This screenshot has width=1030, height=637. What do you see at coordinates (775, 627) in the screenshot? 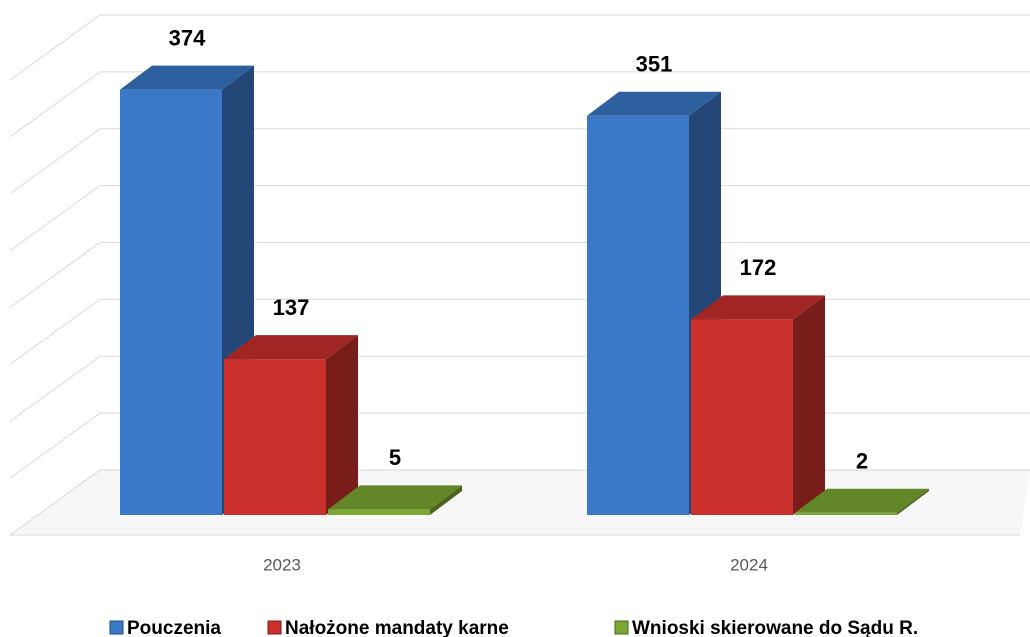
I see `legend-label: Wnioski skierowane do Sądu R.` at bounding box center [775, 627].